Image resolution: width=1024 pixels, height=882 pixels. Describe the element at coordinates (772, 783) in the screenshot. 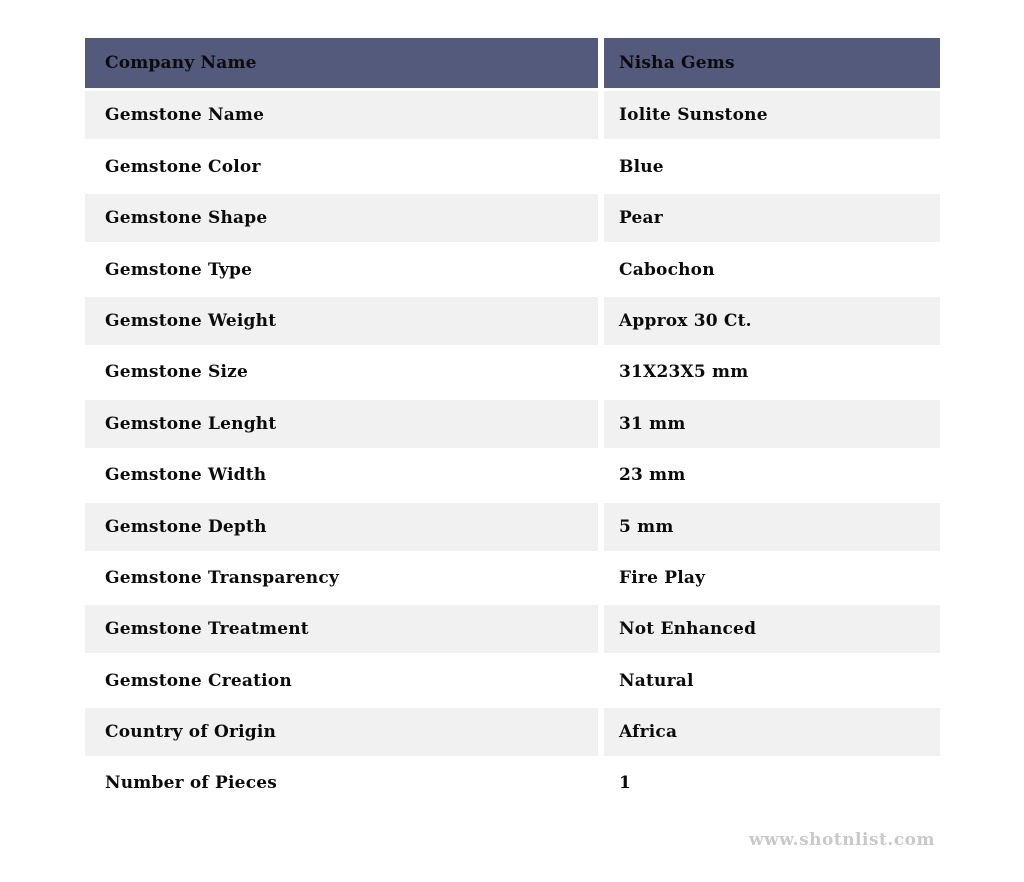

I see `spec-row-value: 1` at that location.